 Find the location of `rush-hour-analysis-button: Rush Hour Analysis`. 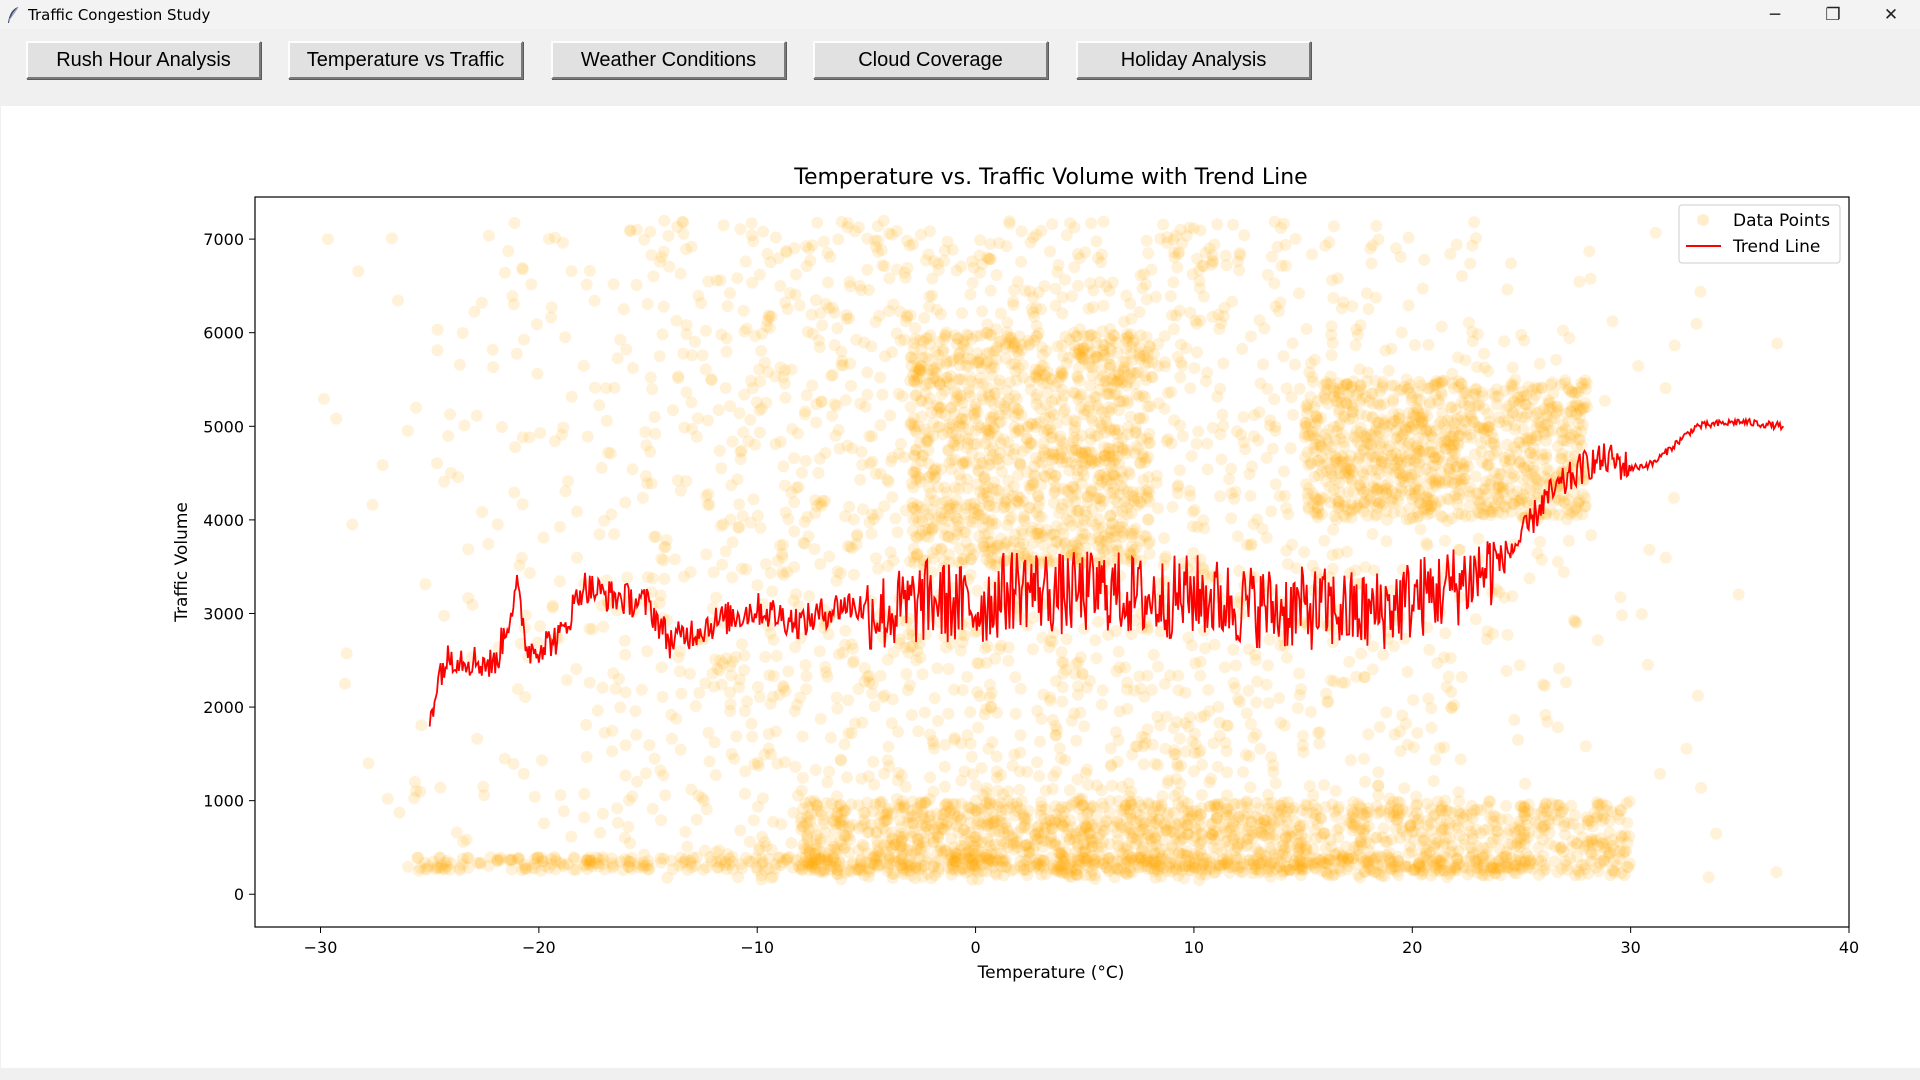

rush-hour-analysis-button: Rush Hour Analysis is located at coordinates (143, 60).